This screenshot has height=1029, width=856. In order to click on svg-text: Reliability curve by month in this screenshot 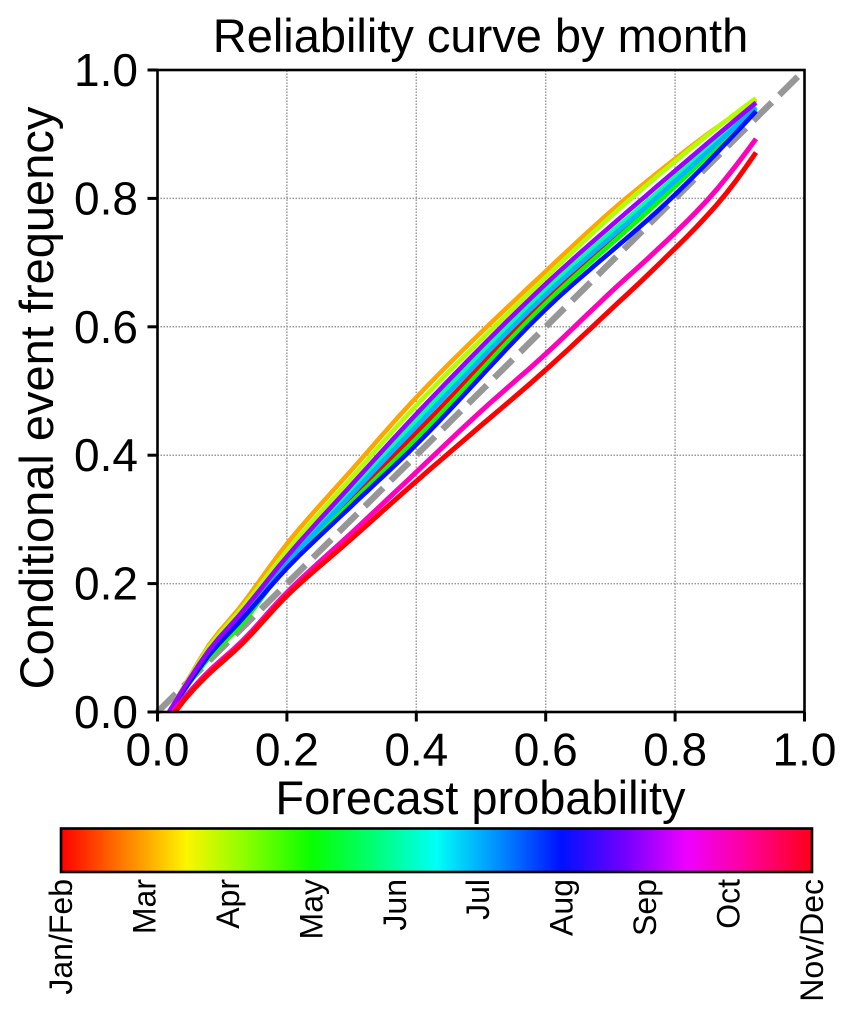, I will do `click(481, 35)`.